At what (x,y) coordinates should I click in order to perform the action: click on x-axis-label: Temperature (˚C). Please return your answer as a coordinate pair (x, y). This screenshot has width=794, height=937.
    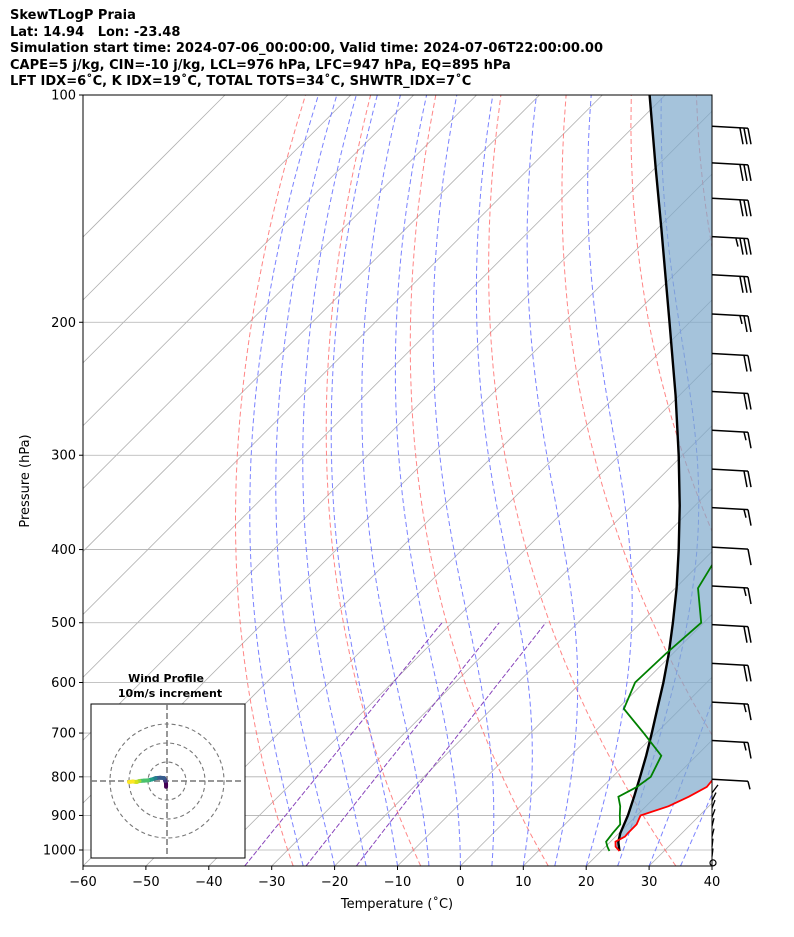
    Looking at the image, I should click on (396, 904).